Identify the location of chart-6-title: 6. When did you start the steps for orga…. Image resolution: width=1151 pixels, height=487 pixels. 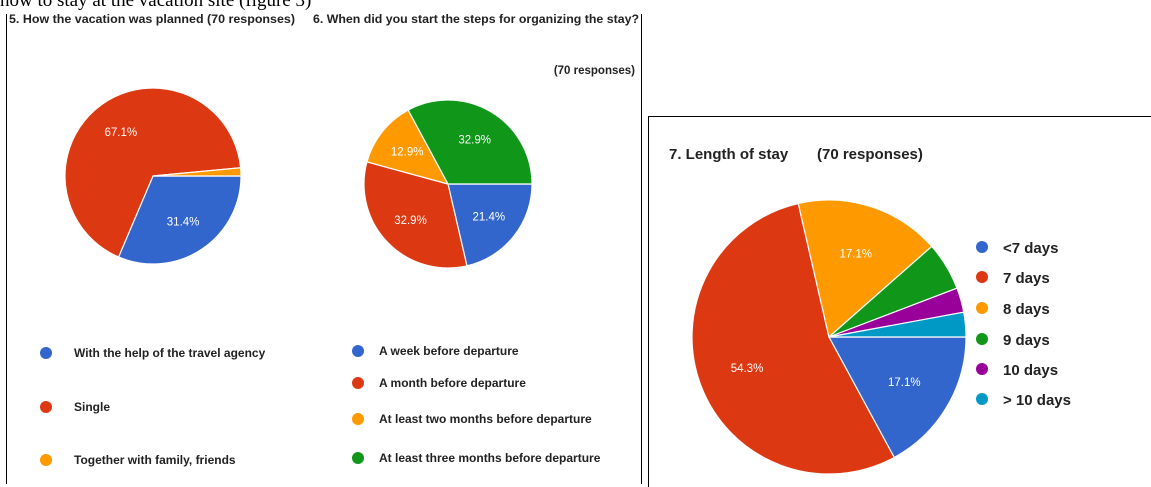
(476, 20).